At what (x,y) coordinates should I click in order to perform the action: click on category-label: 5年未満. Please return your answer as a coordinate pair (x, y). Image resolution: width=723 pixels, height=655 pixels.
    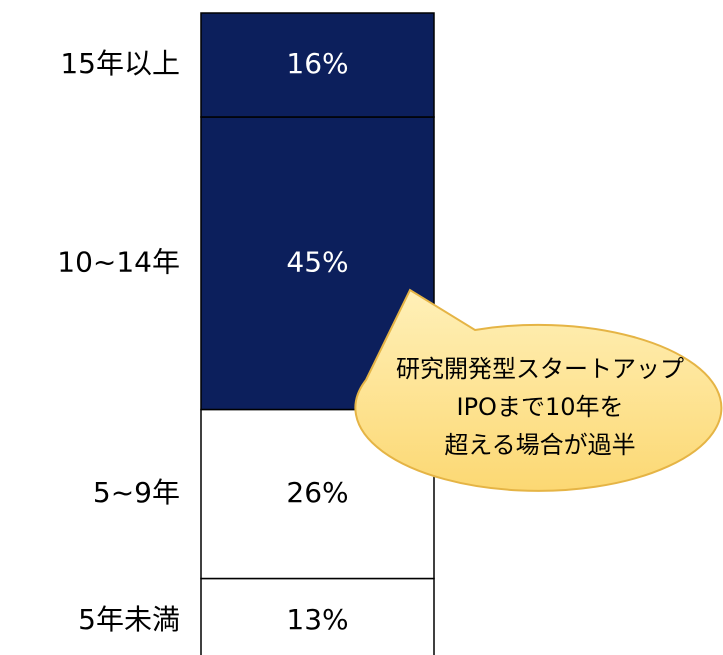
    Looking at the image, I should click on (129, 619).